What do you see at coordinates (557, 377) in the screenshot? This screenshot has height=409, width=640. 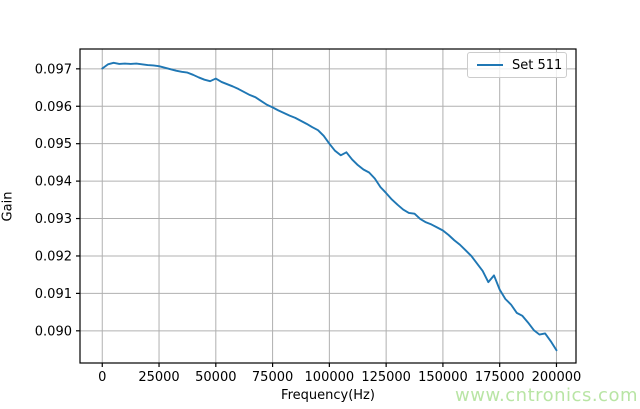 I see `x-tick-label: 200000` at bounding box center [557, 377].